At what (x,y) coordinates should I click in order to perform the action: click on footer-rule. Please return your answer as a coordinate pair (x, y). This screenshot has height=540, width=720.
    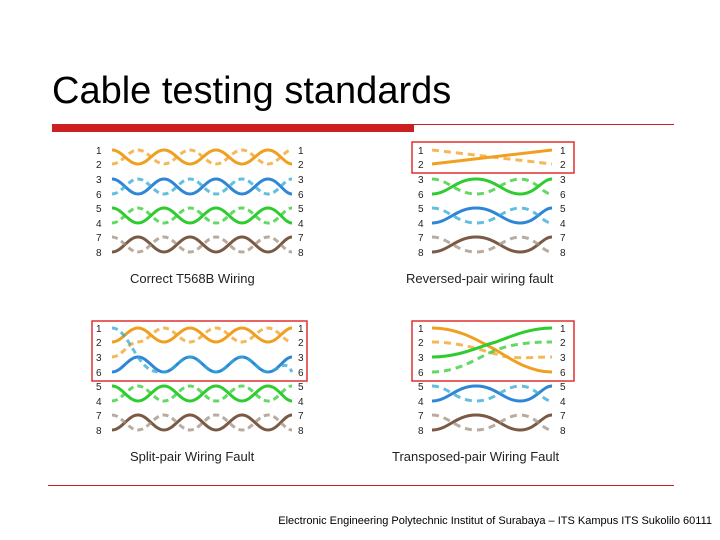
    Looking at the image, I should click on (361, 485).